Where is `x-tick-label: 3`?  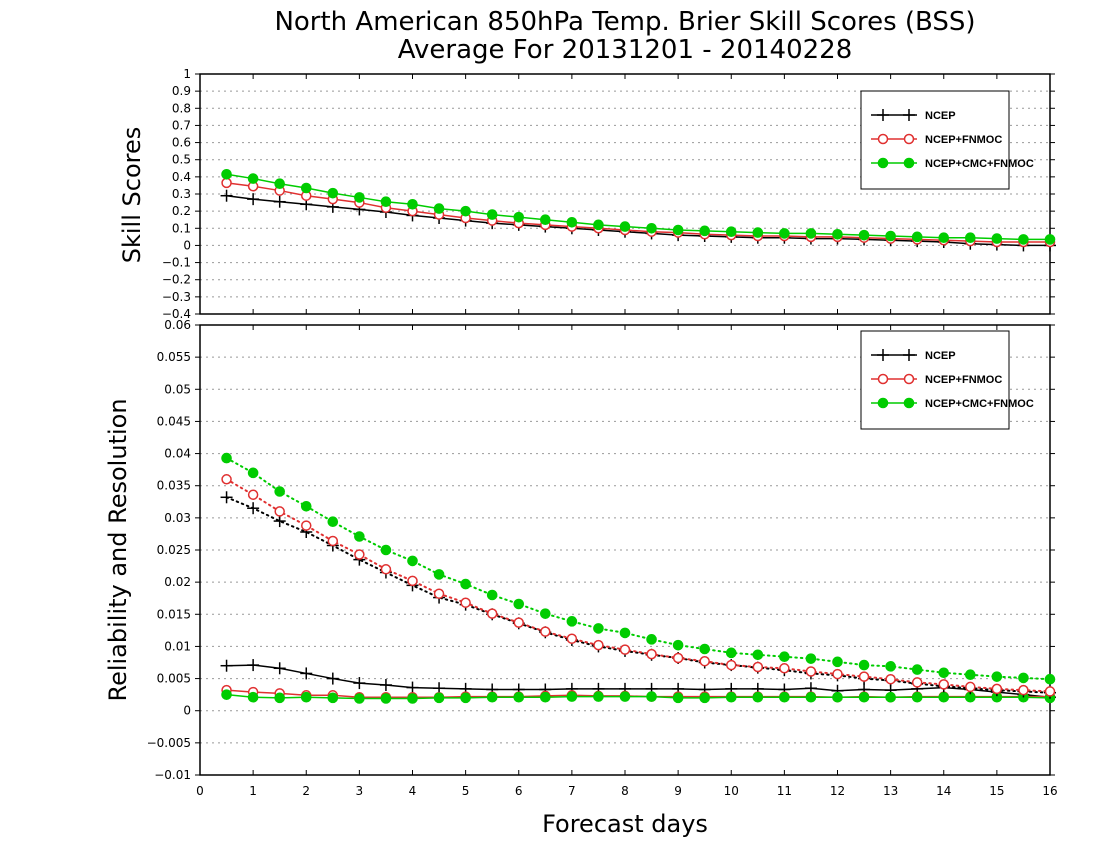 x-tick-label: 3 is located at coordinates (360, 791).